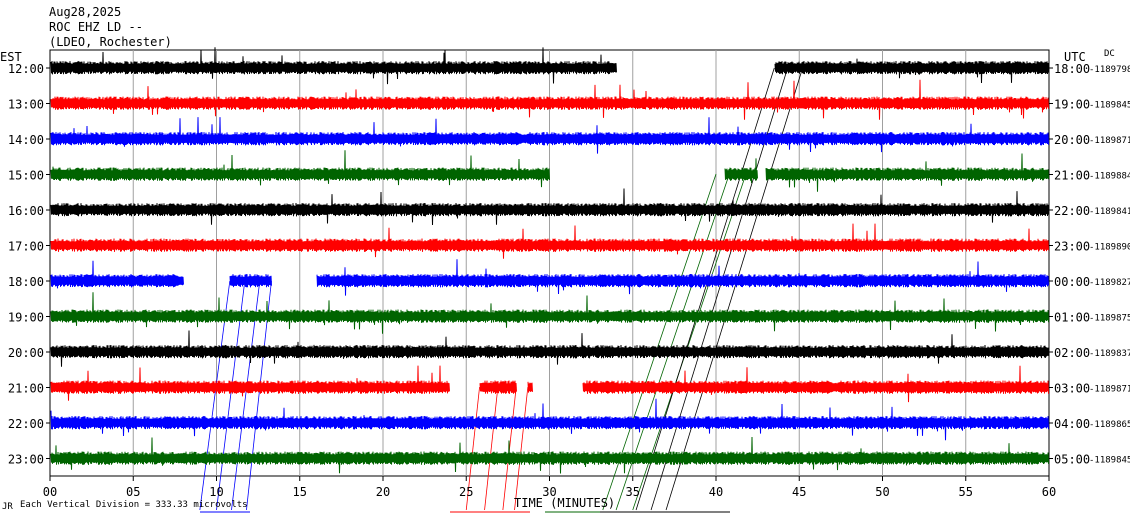 This screenshot has width=1130, height=519. Describe the element at coordinates (1072, 389) in the screenshot. I see `utc-label: 03:00` at that location.